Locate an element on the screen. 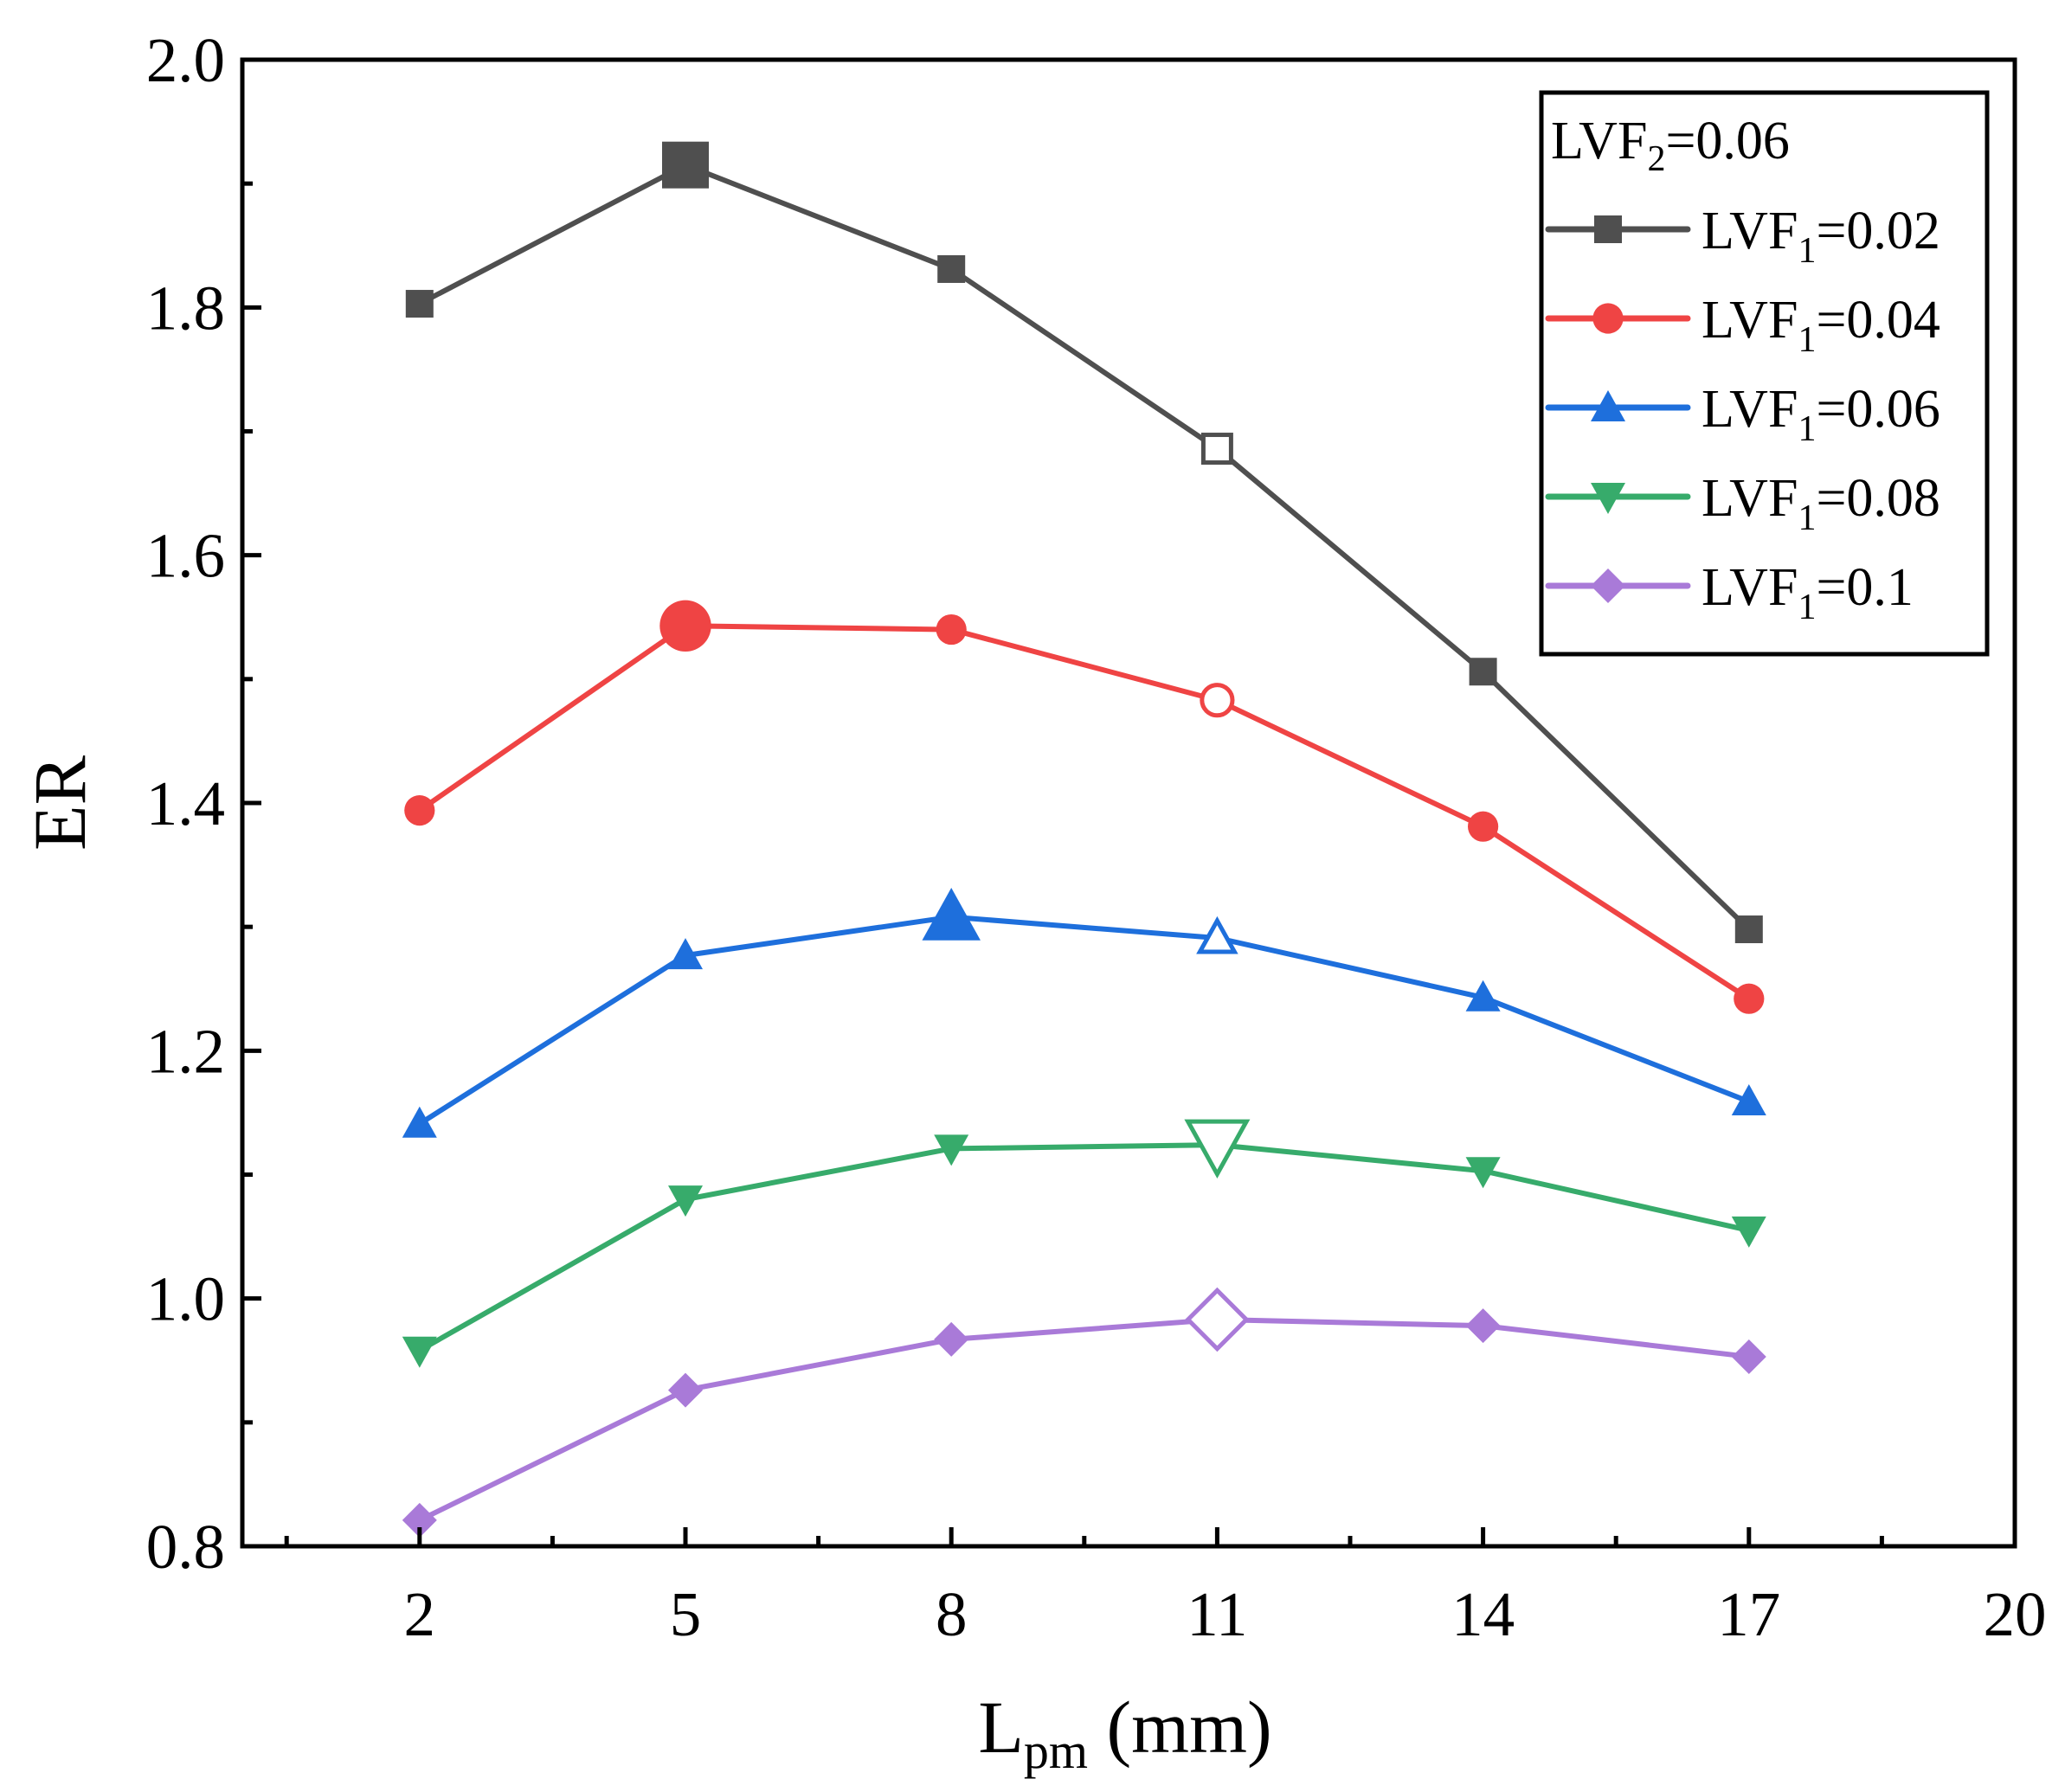  legend-label: LVF1=0.1 is located at coordinates (1808, 592).